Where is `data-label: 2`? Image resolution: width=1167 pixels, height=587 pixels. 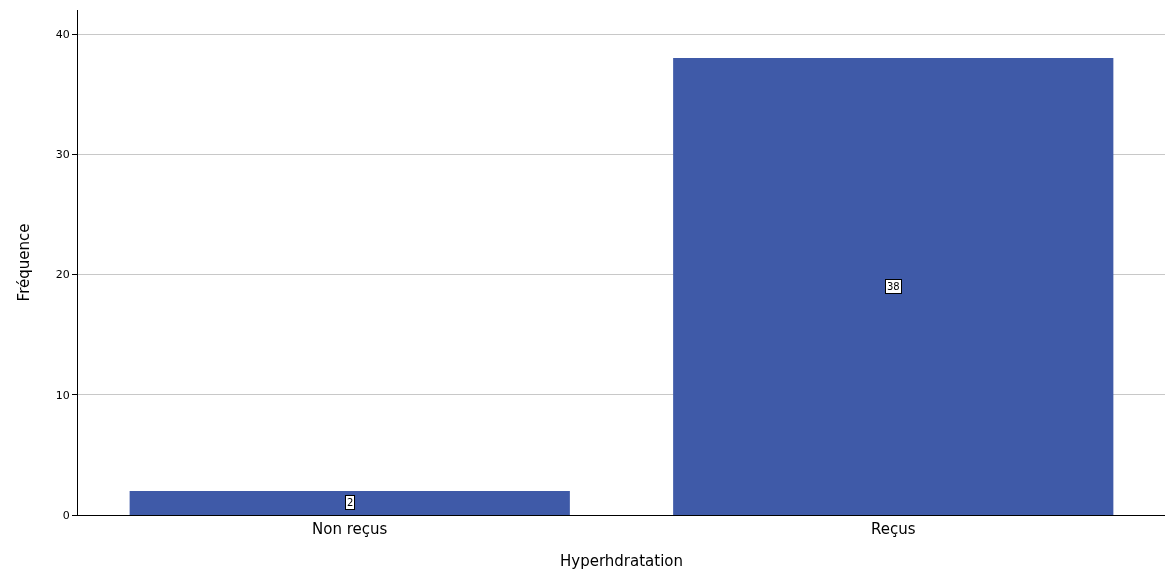 data-label: 2 is located at coordinates (350, 502).